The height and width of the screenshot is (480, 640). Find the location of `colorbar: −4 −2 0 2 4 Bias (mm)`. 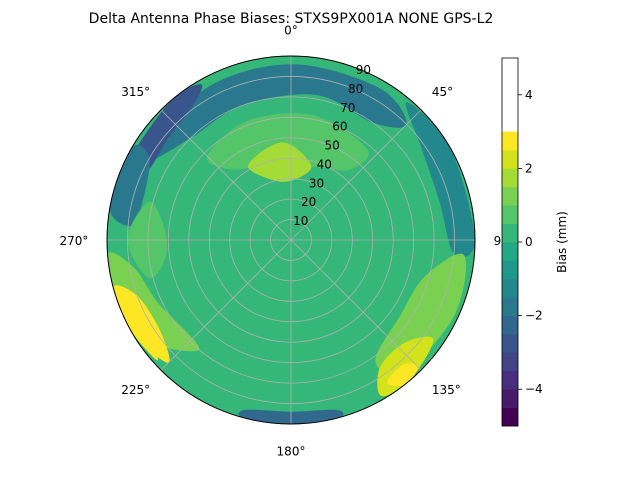

colorbar: −4 −2 0 2 4 Bias (mm) is located at coordinates (535, 242).